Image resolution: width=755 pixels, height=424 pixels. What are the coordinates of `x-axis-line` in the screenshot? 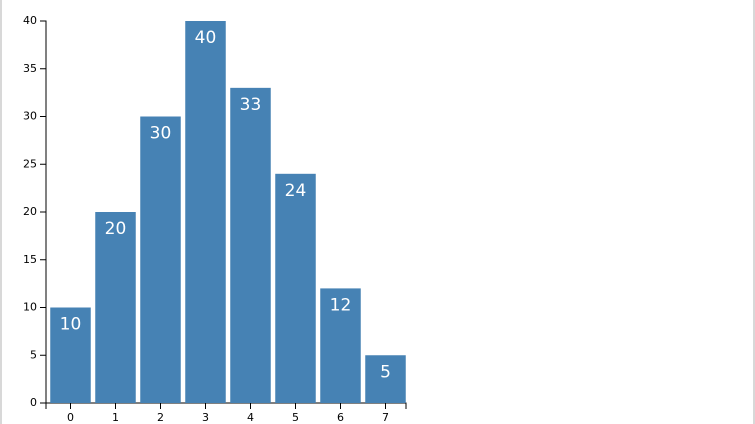 It's located at (226, 405).